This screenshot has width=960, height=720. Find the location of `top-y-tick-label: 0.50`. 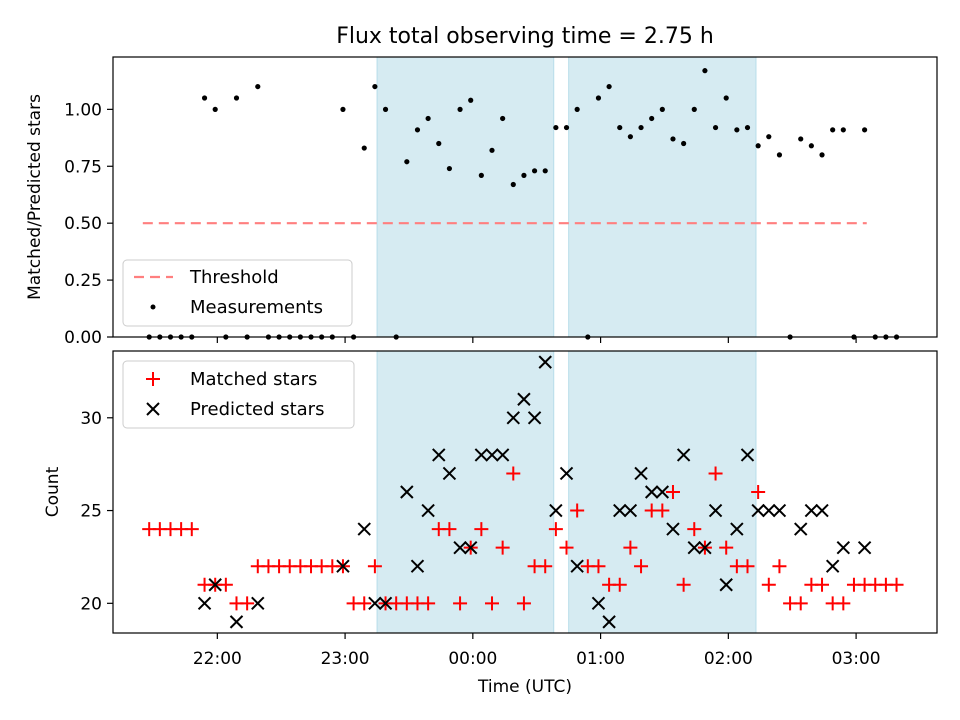

top-y-tick-label: 0.50 is located at coordinates (83, 224).